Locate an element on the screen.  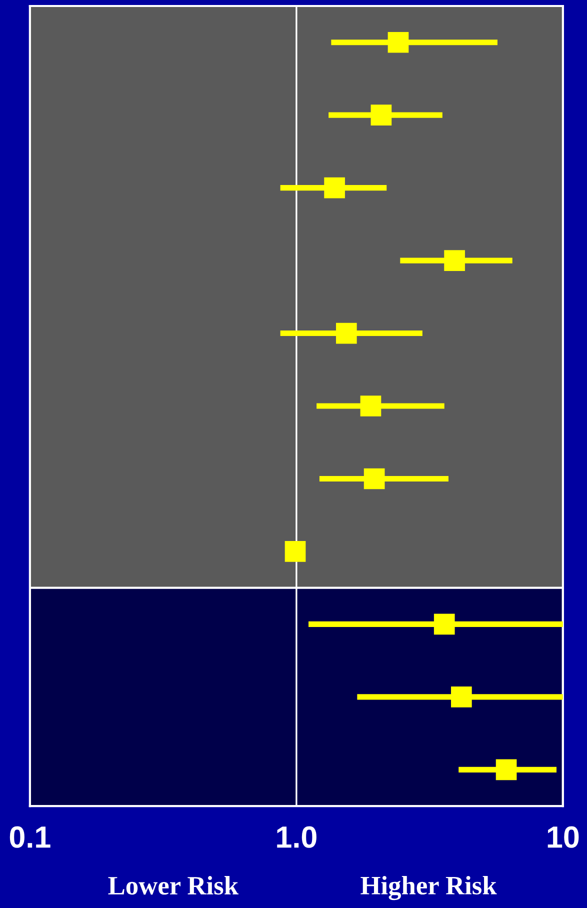
text: Higher Risk is located at coordinates (428, 888).